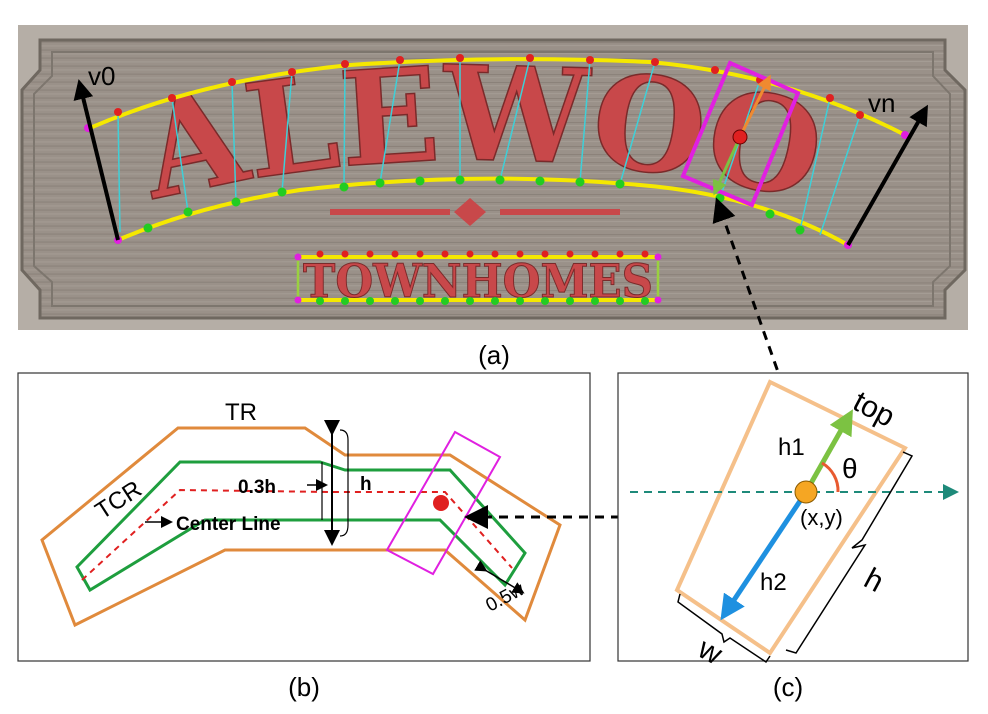  I want to click on h1-label: h1, so click(791, 447).